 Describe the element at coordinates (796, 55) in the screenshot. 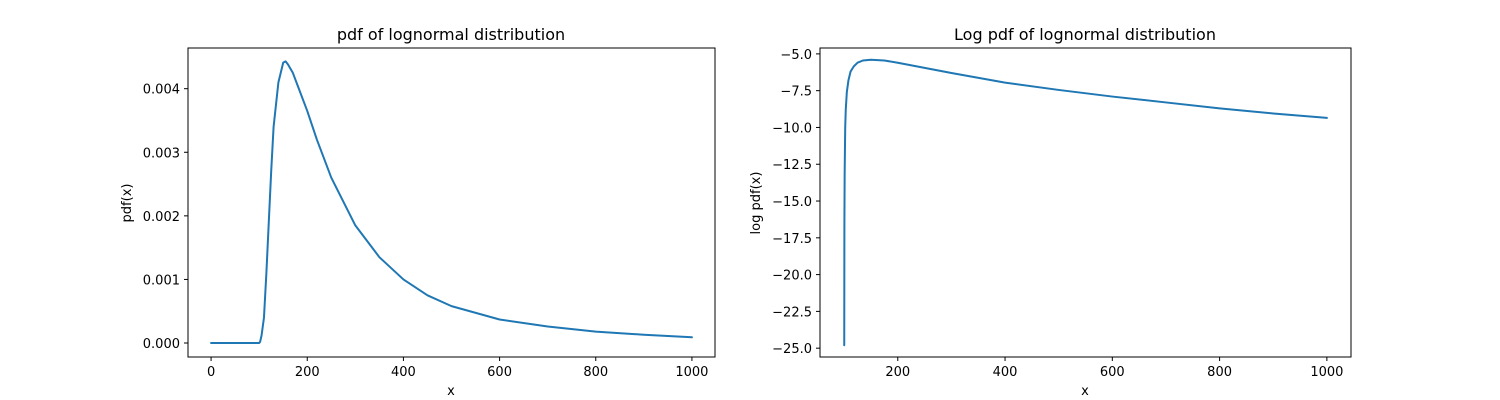

I see `y-tick-label: −5.0` at that location.